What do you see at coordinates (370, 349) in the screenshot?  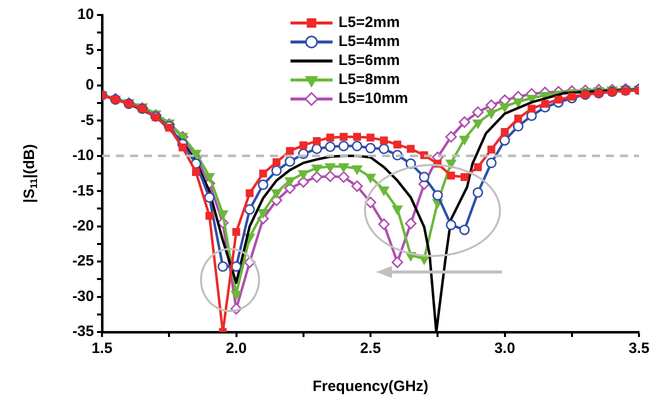 I see `x-tick-label: 2.5` at bounding box center [370, 349].